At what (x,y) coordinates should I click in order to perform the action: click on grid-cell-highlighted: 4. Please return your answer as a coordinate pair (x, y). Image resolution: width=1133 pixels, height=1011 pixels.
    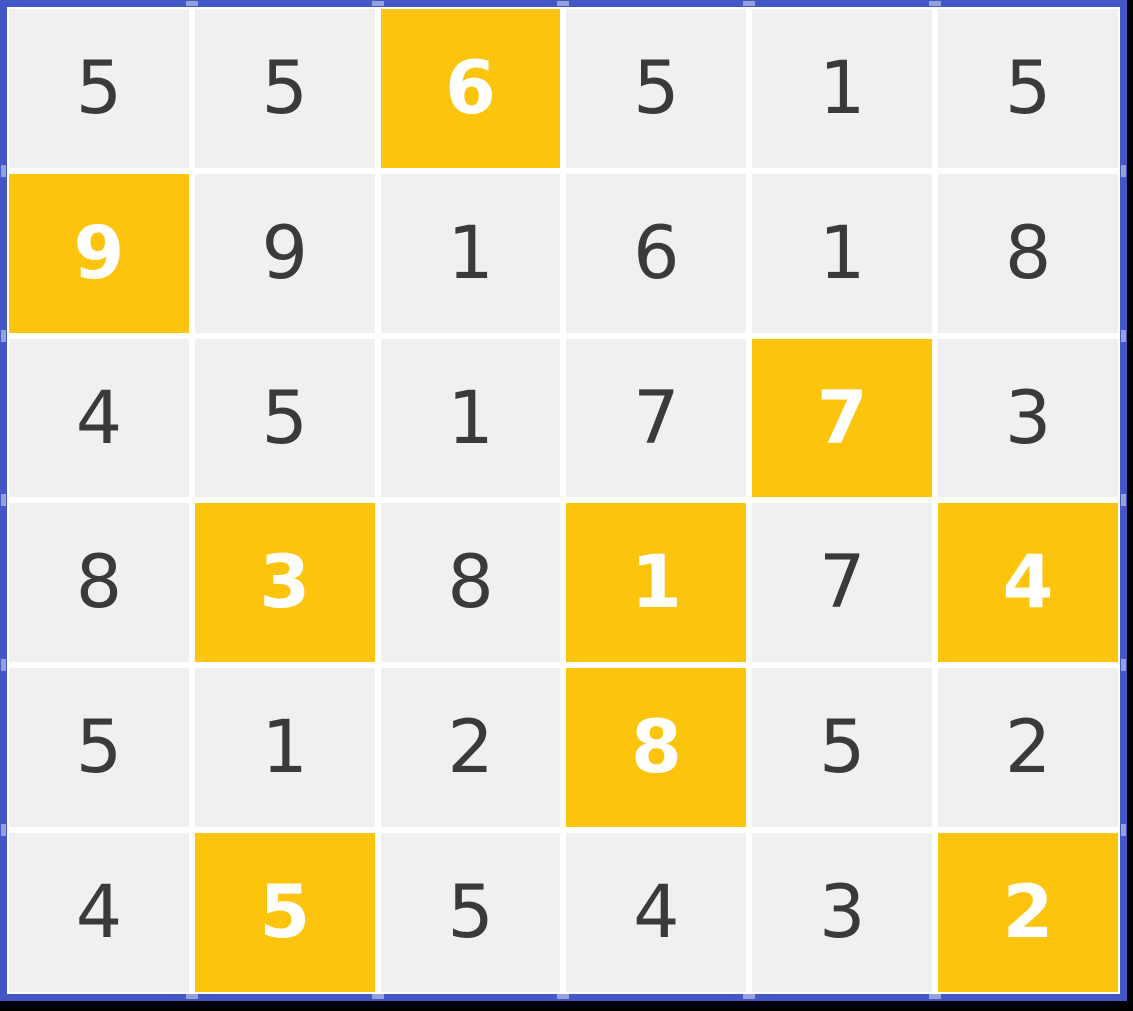
    Looking at the image, I should click on (1028, 583).